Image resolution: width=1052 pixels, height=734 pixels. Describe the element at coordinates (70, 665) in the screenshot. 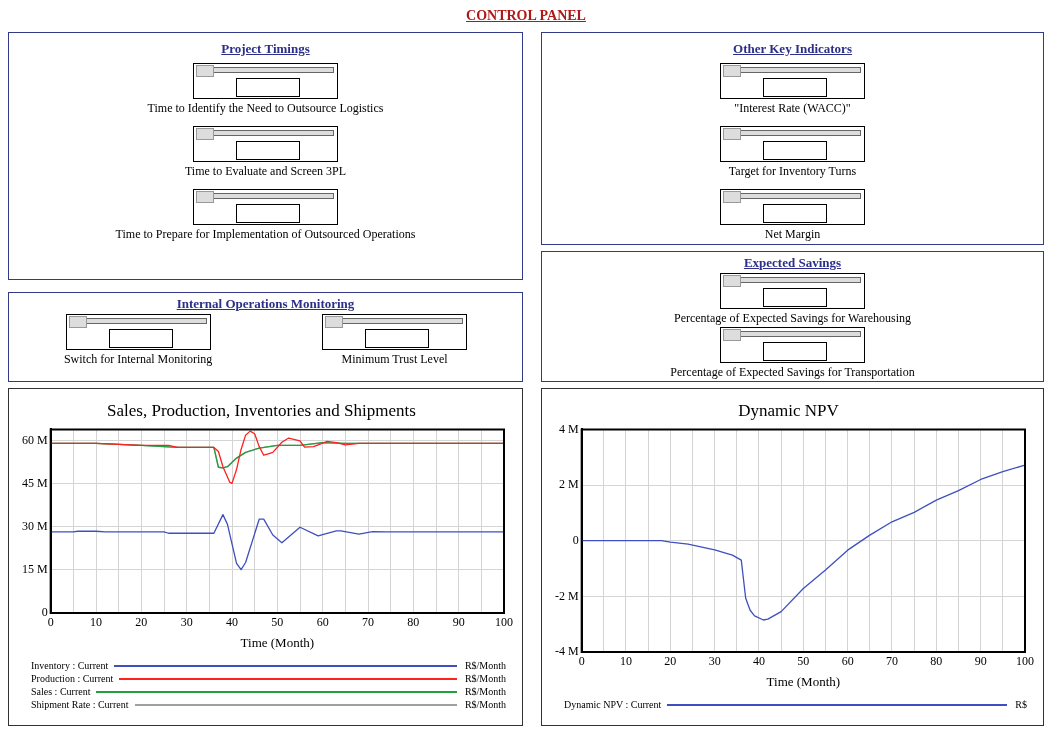

I see `legend-label: Inventory : Current` at that location.